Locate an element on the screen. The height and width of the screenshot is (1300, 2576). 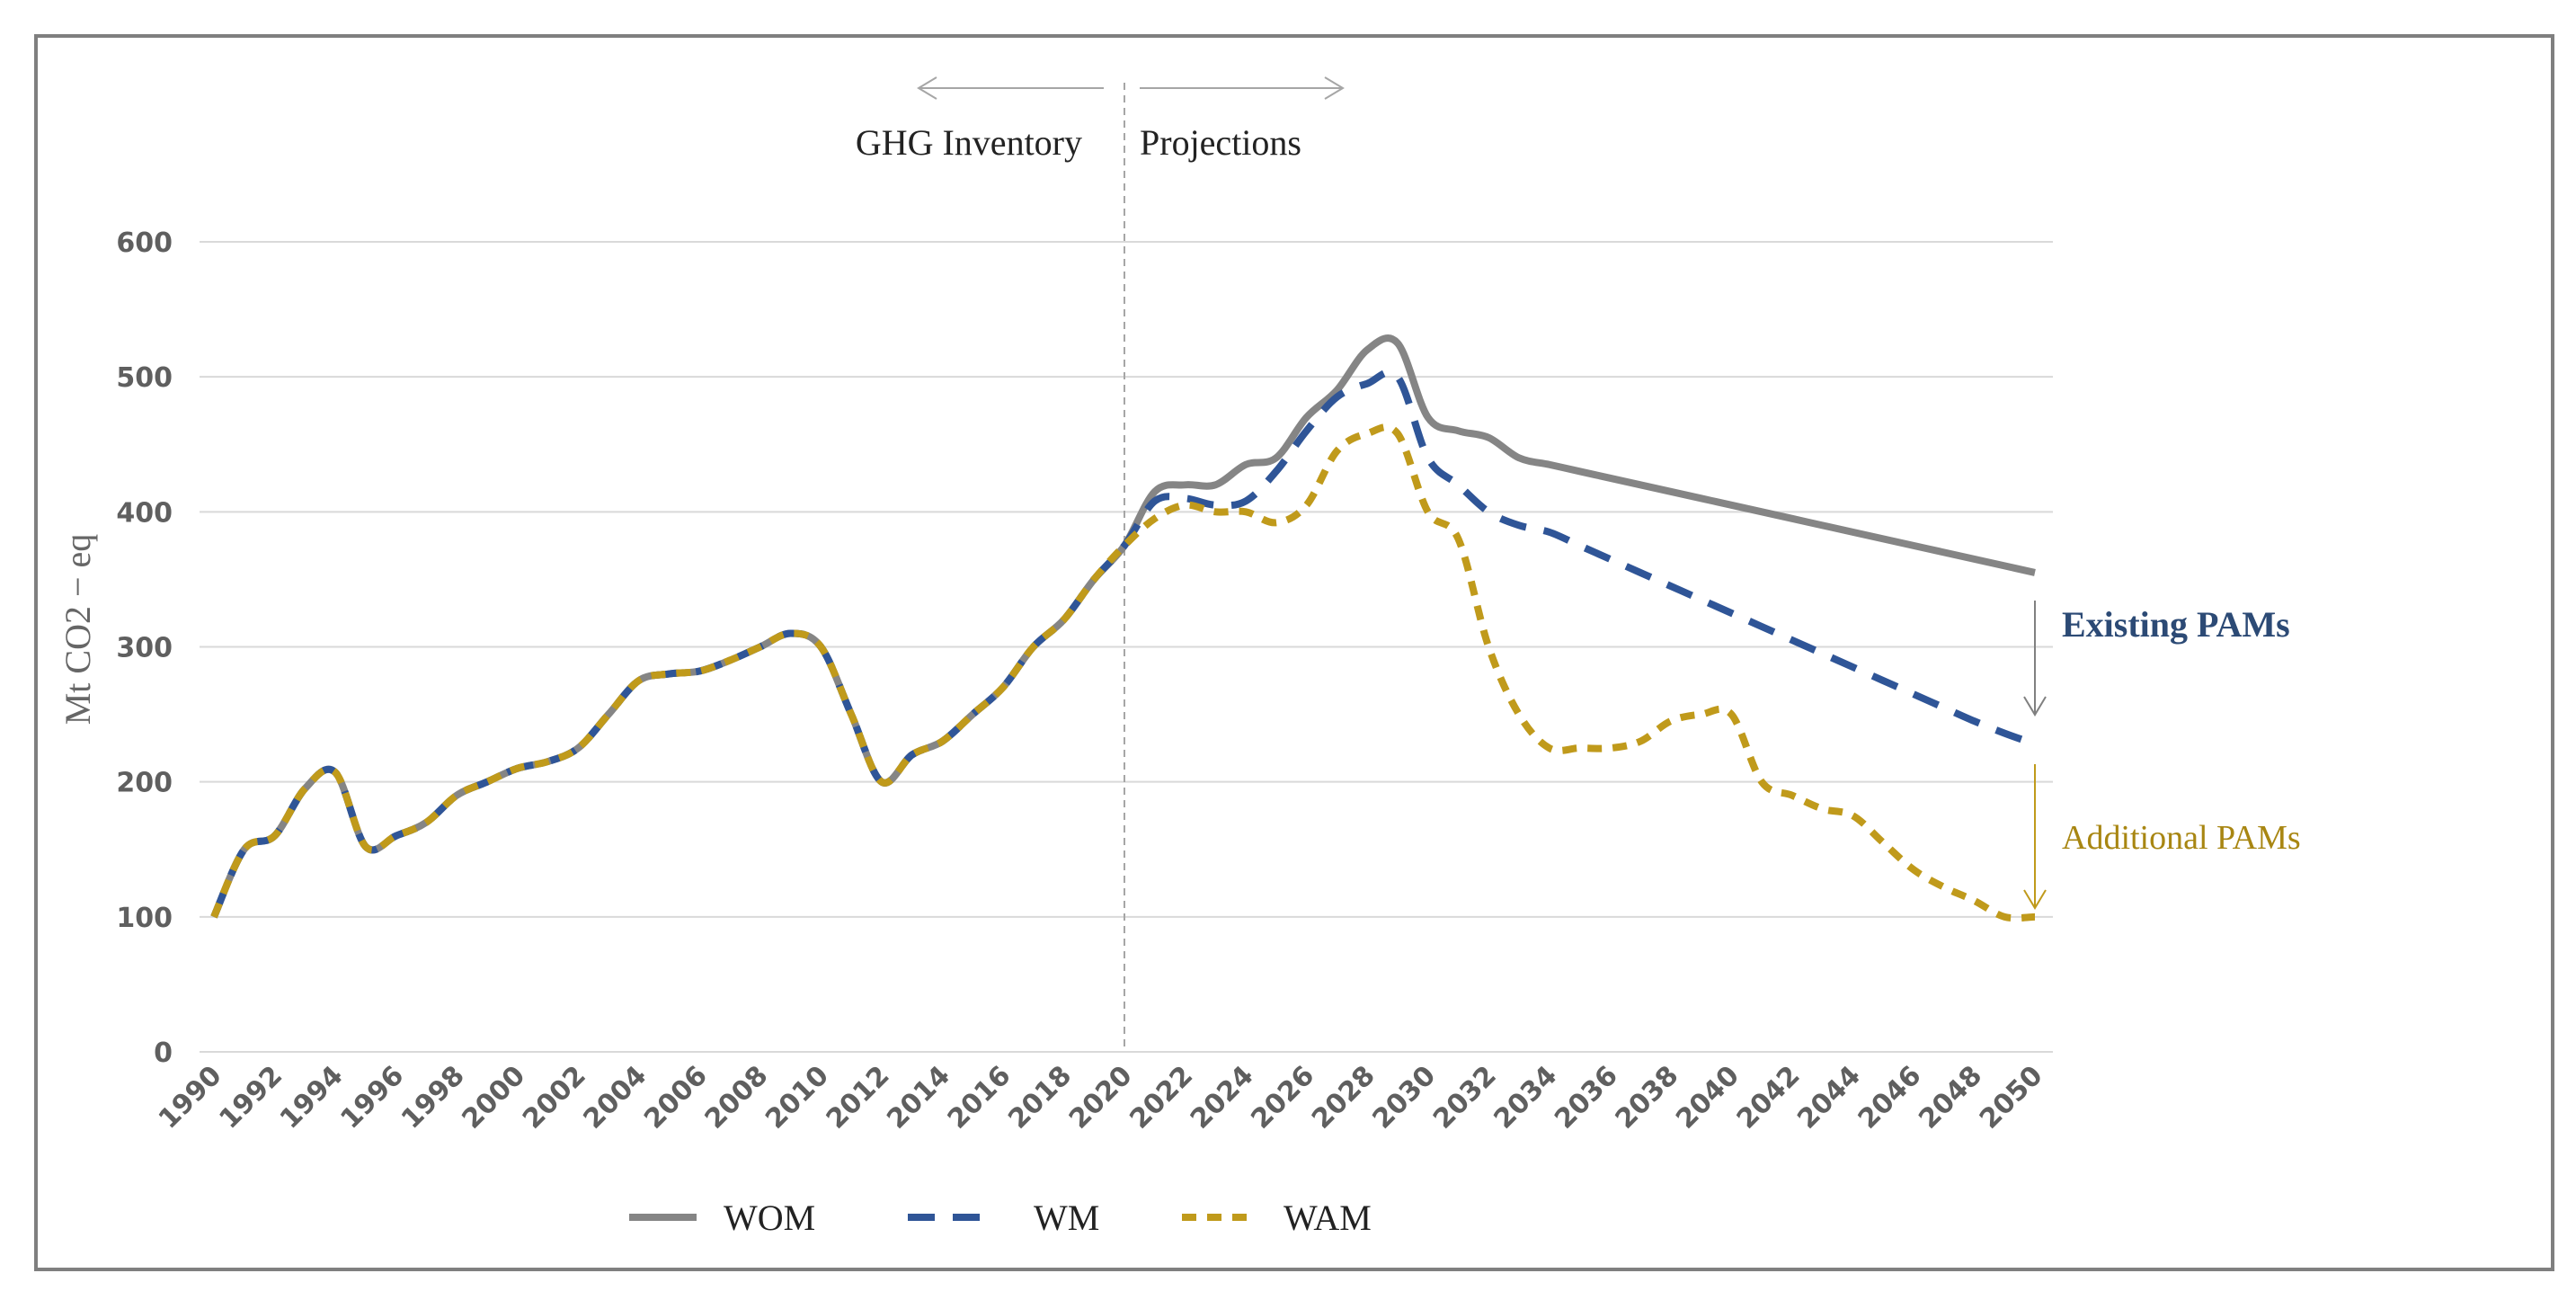
inventory-label: GHG Inventory is located at coordinates (969, 142).